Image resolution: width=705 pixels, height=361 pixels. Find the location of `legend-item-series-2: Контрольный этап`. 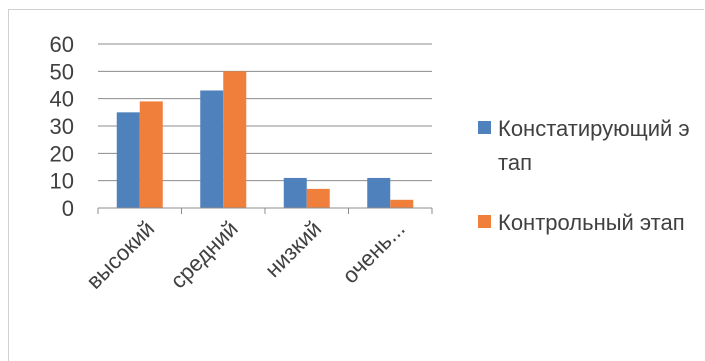

legend-item-series-2: Контрольный этап is located at coordinates (588, 223).